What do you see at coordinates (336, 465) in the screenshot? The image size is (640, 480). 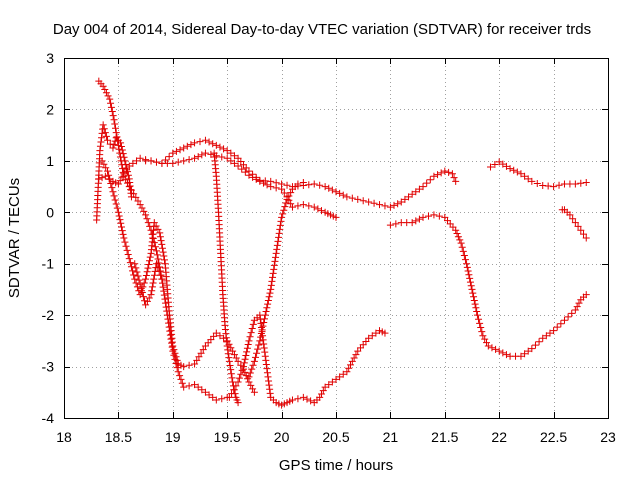 I see `x-axis-label: GPS time / hours` at bounding box center [336, 465].